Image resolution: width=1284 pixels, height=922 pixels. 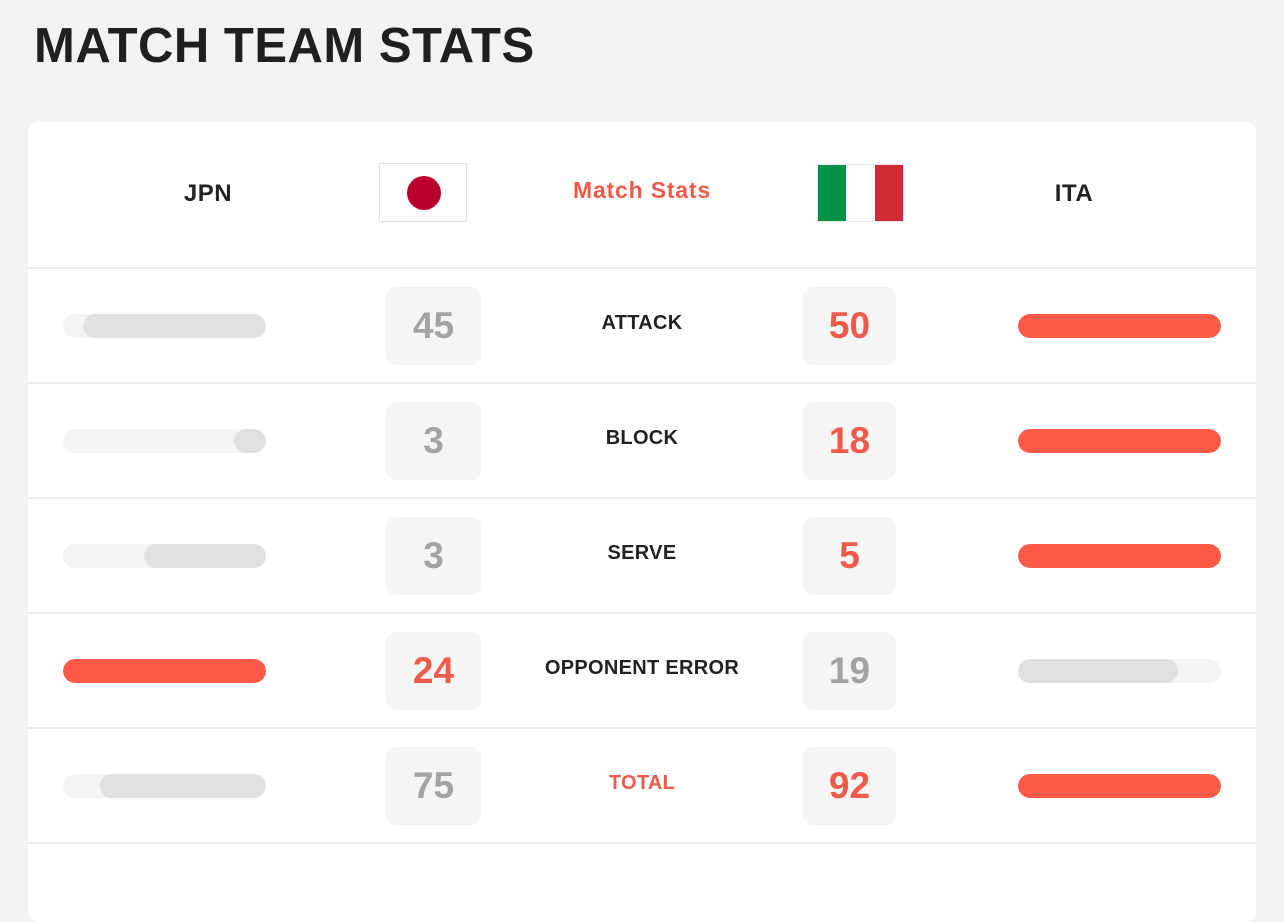 I want to click on stat-row: 3 SERVE 5, so click(x=642, y=556).